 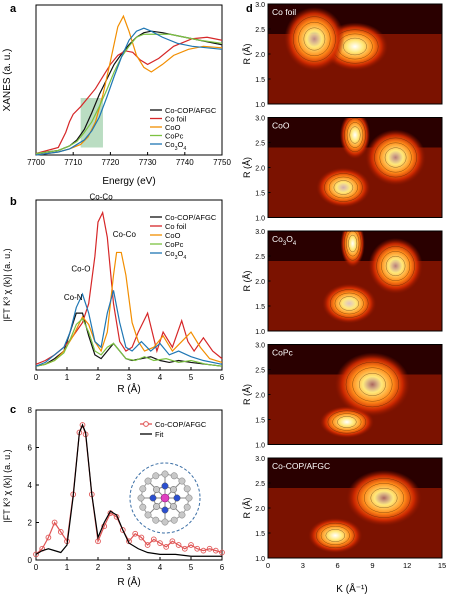 I want to click on map-label: CoPc, so click(x=283, y=353).